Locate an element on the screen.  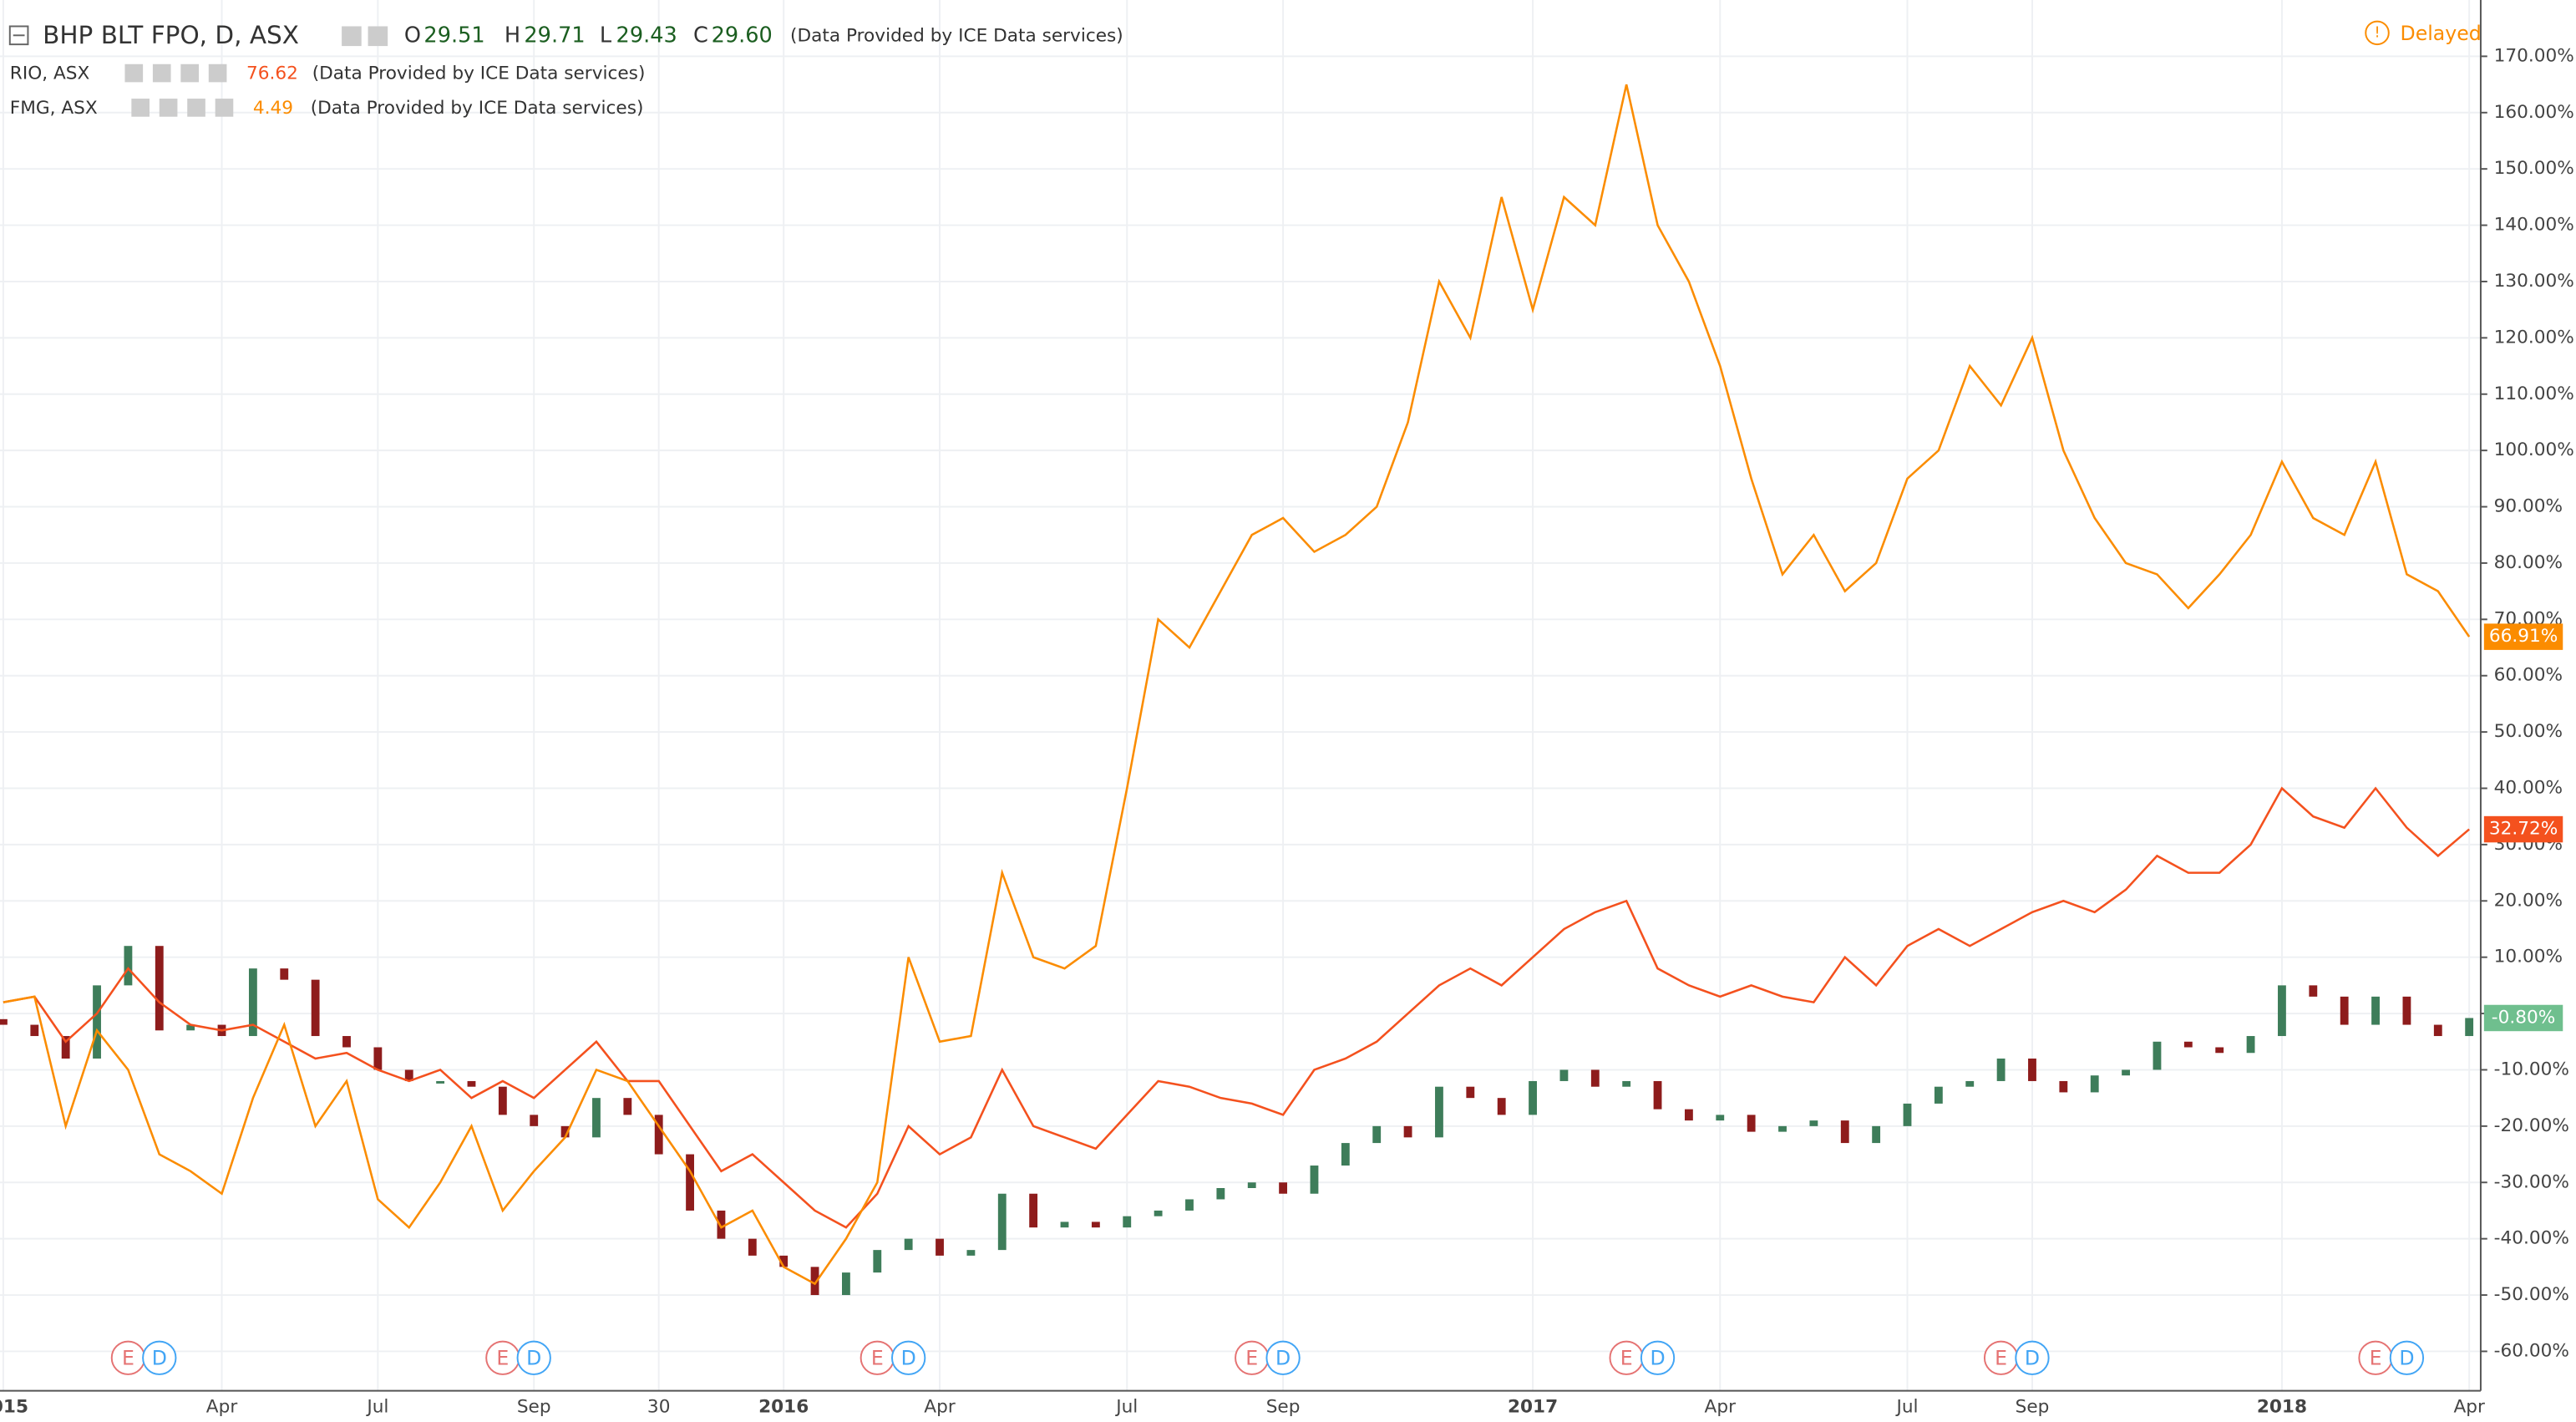
delayed-status: Delayed is located at coordinates (2441, 33).